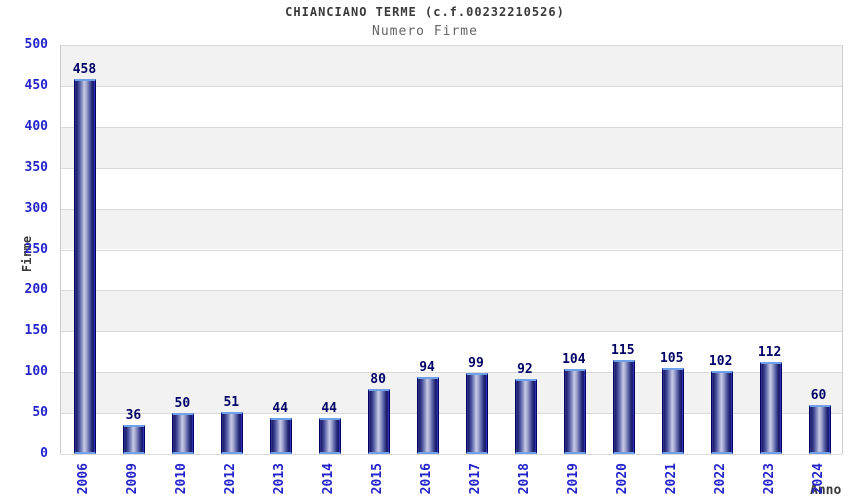 Image resolution: width=850 pixels, height=500 pixels. Describe the element at coordinates (329, 479) in the screenshot. I see `x-tick-label: 2014` at that location.